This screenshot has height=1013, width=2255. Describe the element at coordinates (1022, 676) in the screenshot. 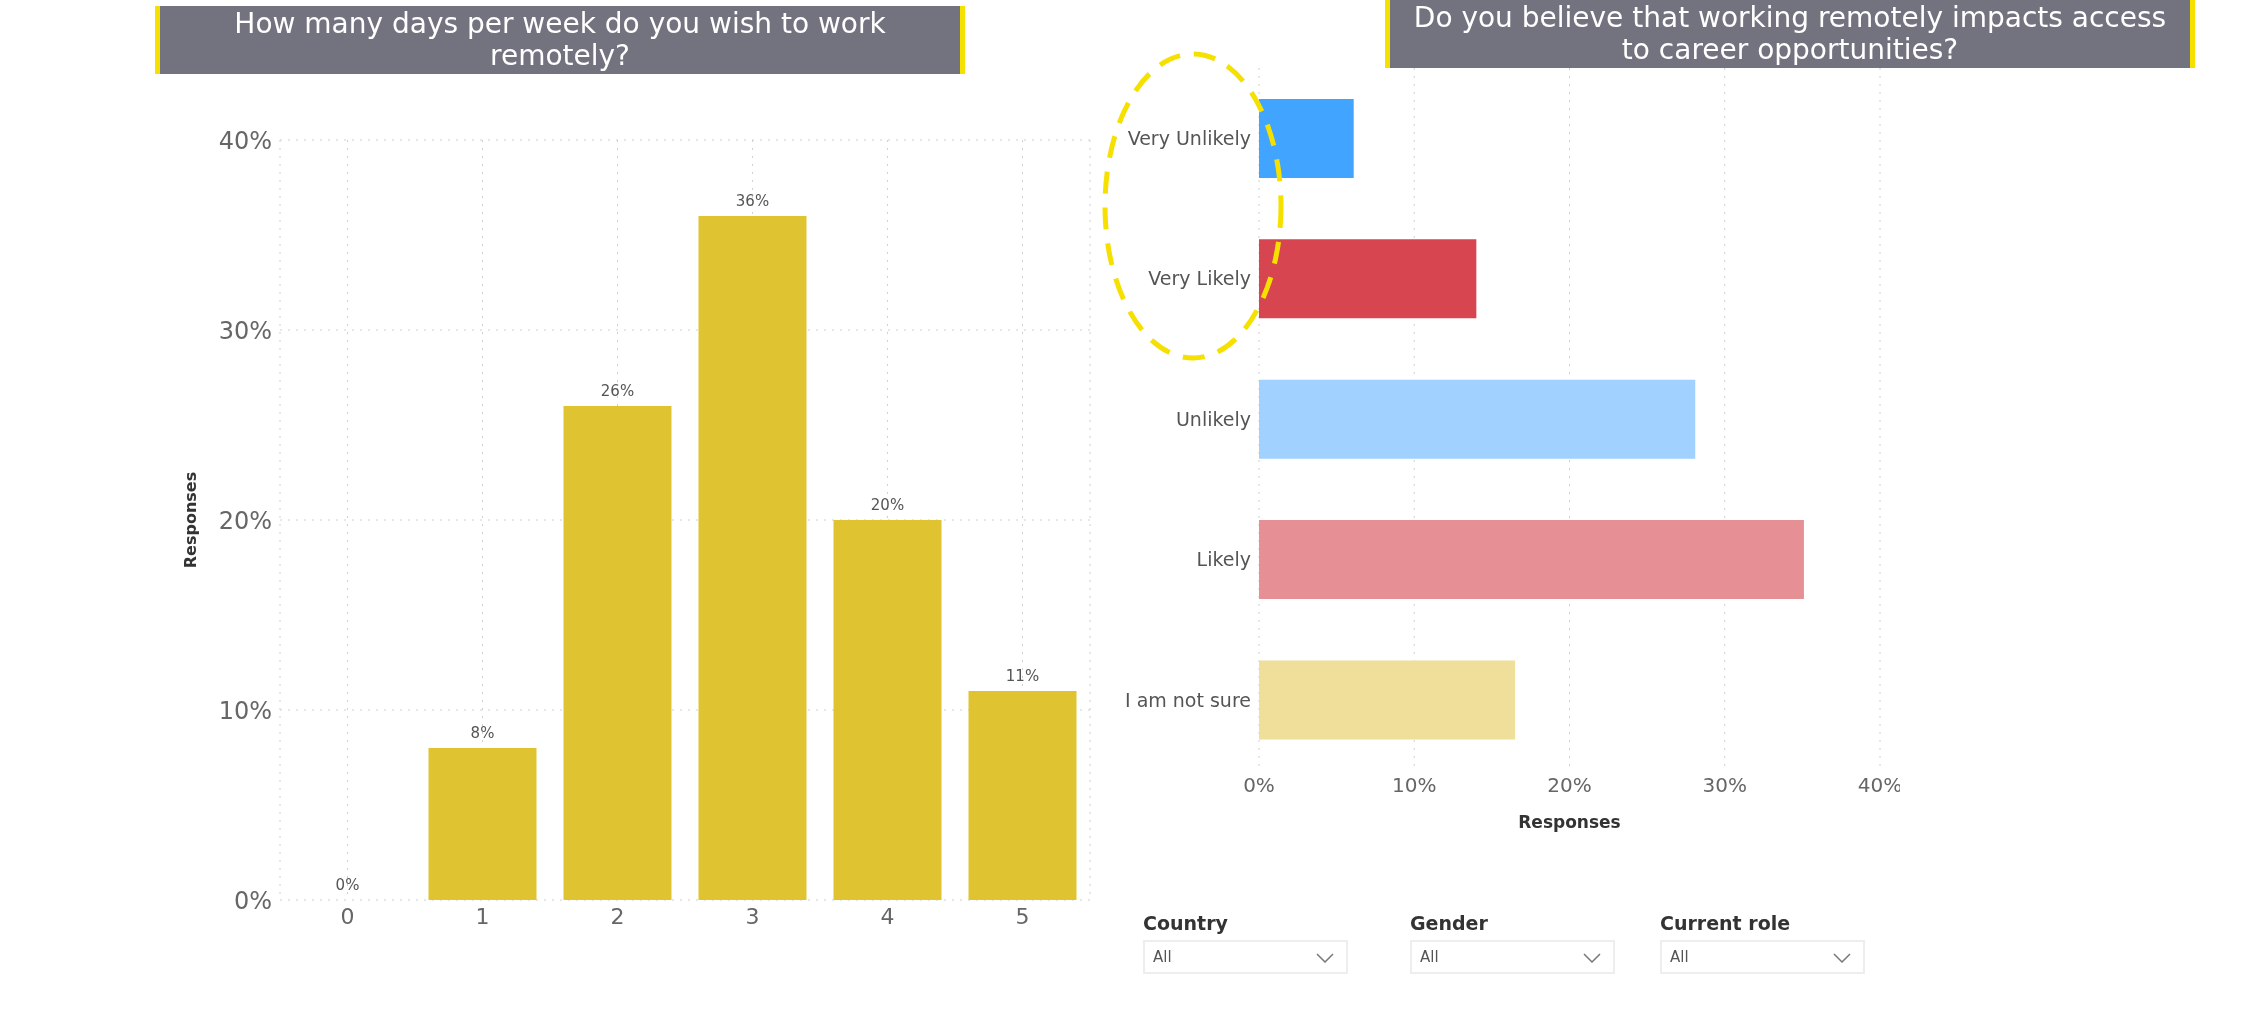

I see `data-label: 11%` at that location.